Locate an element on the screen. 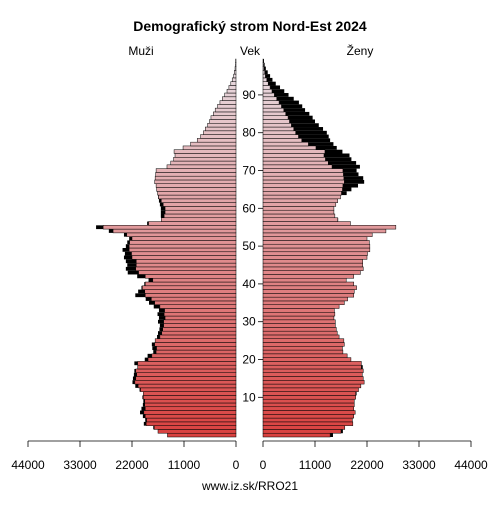 Image resolution: width=500 pixels, height=505 pixels. female-x-axis-tick-label: 11000 is located at coordinates (315, 465).